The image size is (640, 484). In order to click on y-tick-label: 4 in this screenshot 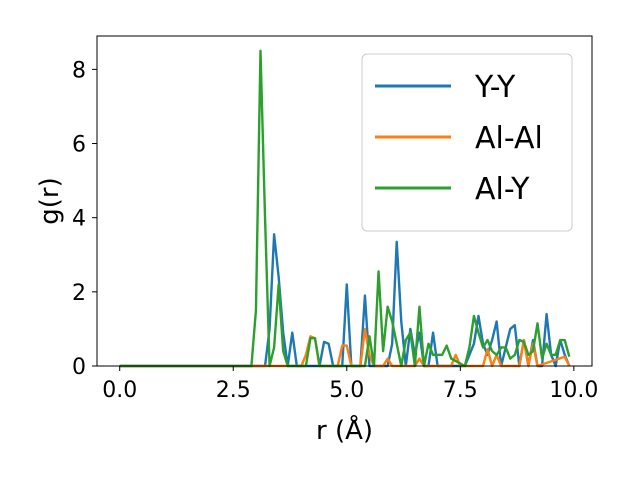, I will do `click(79, 219)`.